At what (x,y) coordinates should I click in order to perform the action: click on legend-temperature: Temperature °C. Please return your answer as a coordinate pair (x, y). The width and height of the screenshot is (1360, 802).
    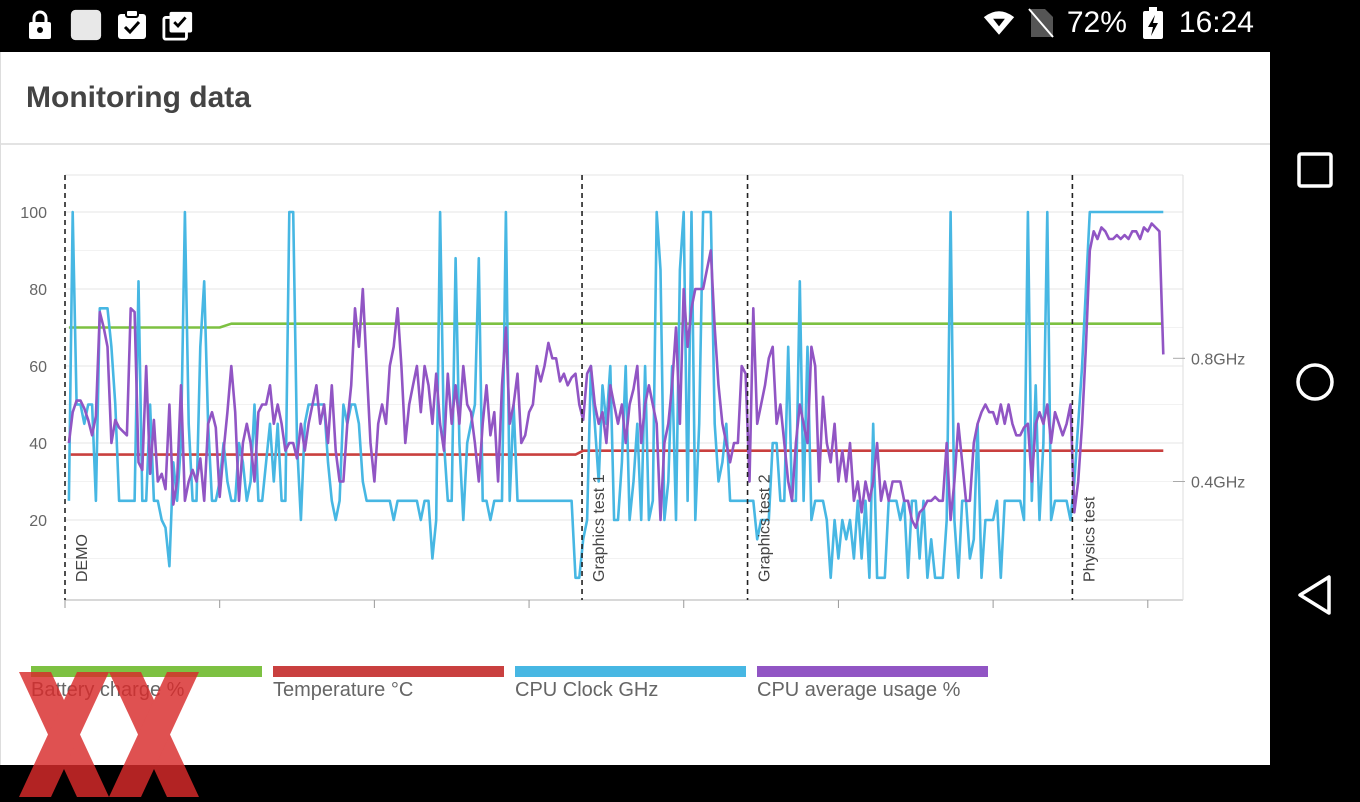
    Looking at the image, I should click on (388, 684).